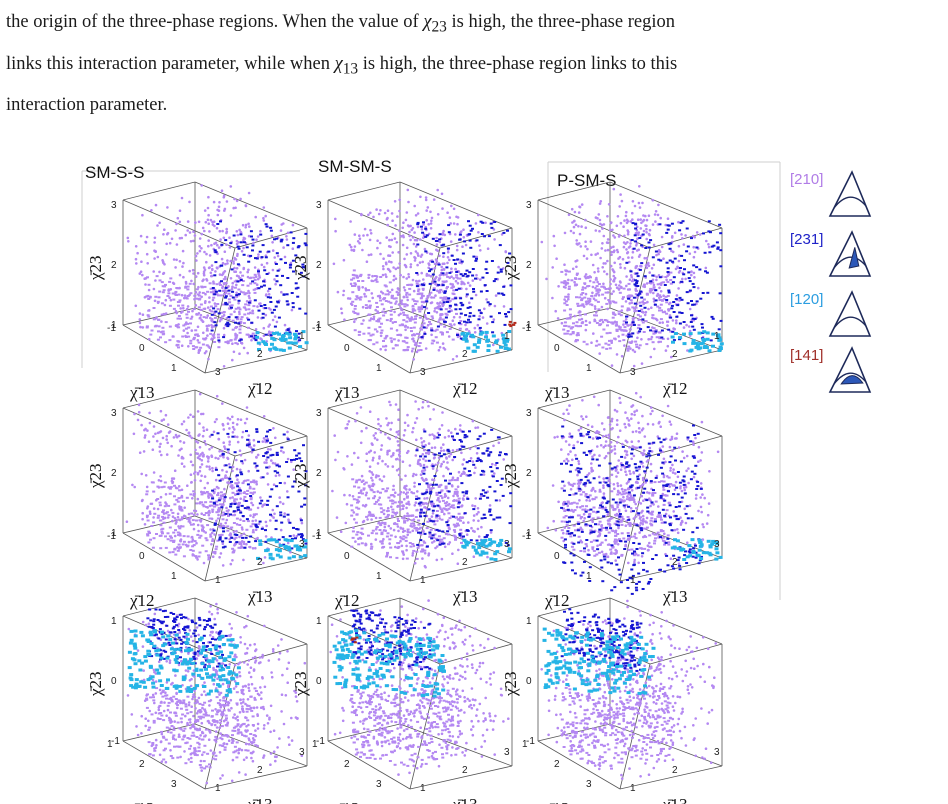 This screenshot has width=948, height=804. Describe the element at coordinates (579, 349) in the screenshot. I see `cube-edge` at that location.